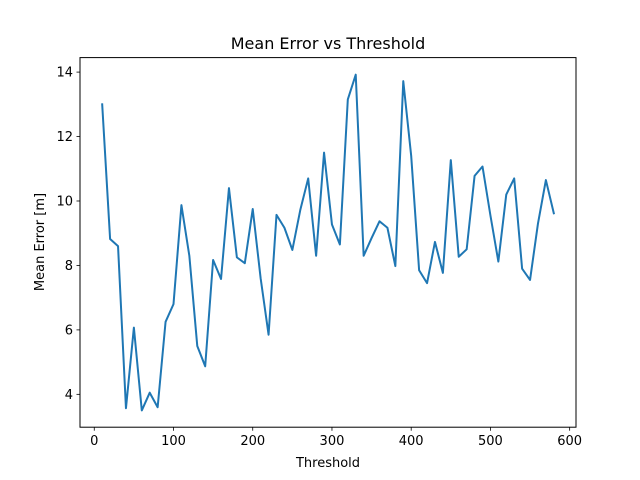  Describe the element at coordinates (94, 441) in the screenshot. I see `x-tick-label: 0` at that location.